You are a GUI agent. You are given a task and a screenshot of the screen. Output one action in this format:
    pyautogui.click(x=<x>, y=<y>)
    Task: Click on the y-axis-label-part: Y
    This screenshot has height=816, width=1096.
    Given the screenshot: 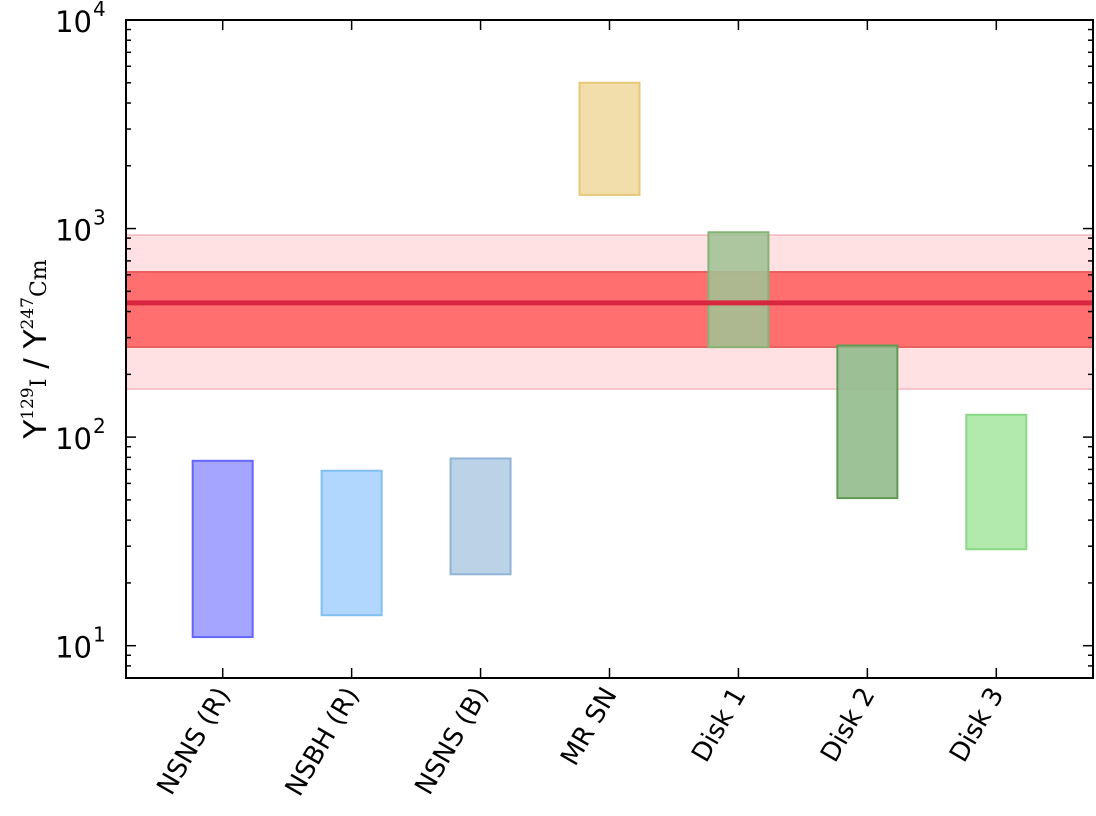 What is the action you would take?
    pyautogui.click(x=36, y=430)
    